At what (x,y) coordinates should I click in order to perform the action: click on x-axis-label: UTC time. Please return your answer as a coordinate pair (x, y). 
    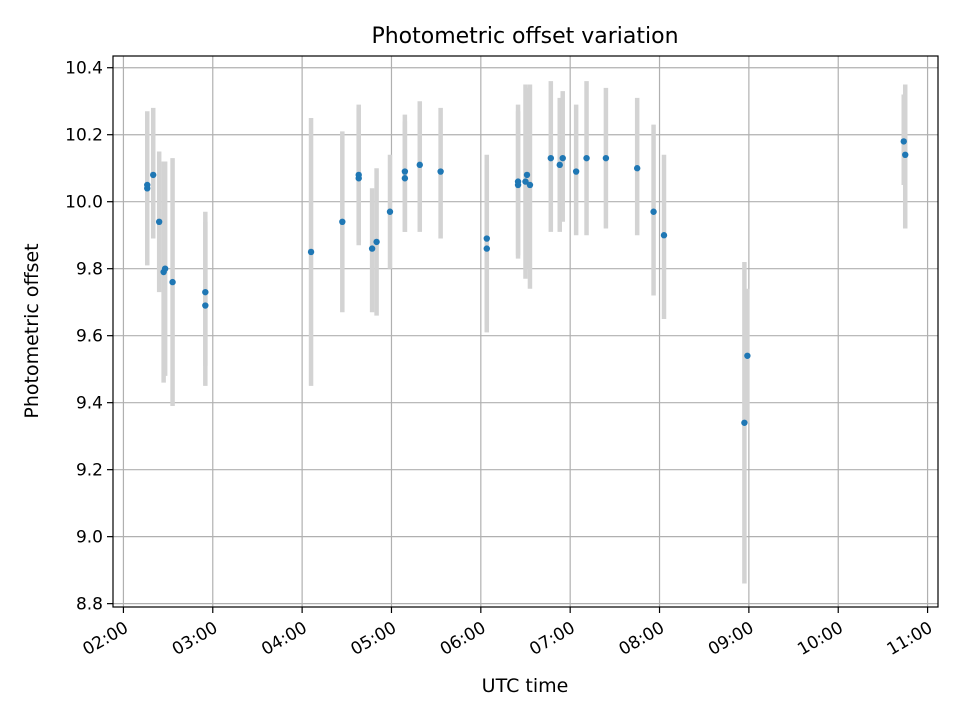
    Looking at the image, I should click on (525, 686).